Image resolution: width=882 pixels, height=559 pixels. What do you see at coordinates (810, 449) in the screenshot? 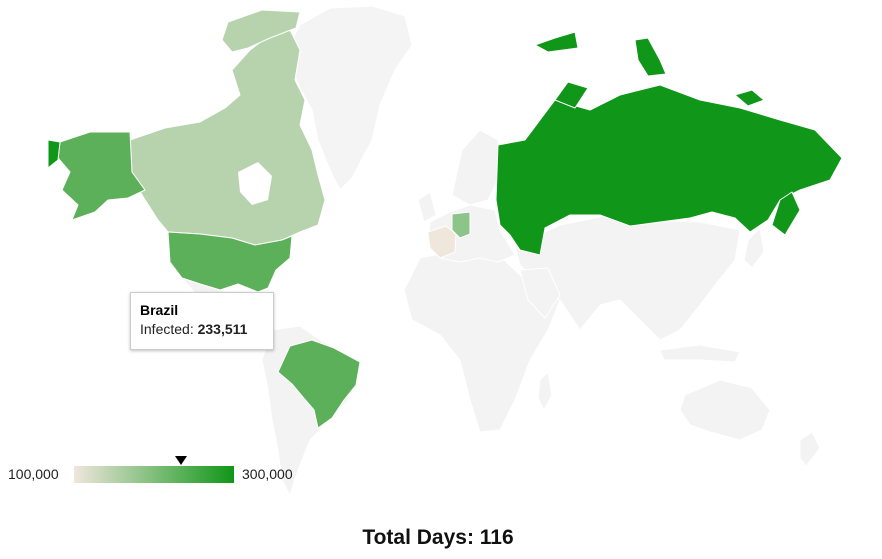
I see `region-new-zealand` at bounding box center [810, 449].